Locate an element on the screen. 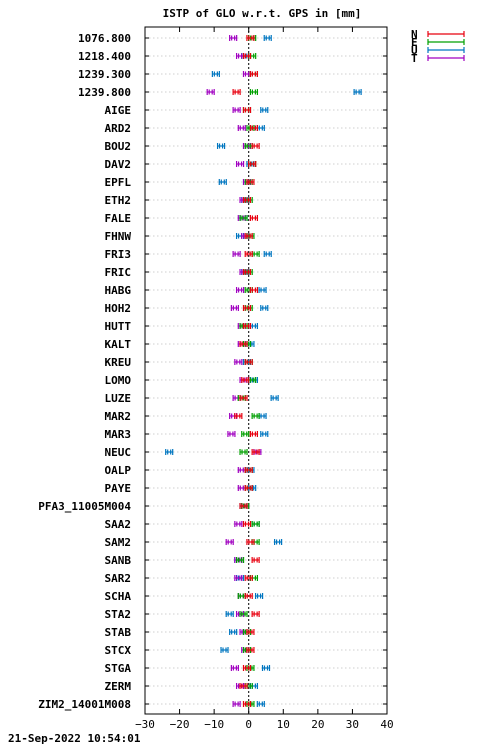 The image size is (480, 746). station-label: SAR2 is located at coordinates (118, 578).